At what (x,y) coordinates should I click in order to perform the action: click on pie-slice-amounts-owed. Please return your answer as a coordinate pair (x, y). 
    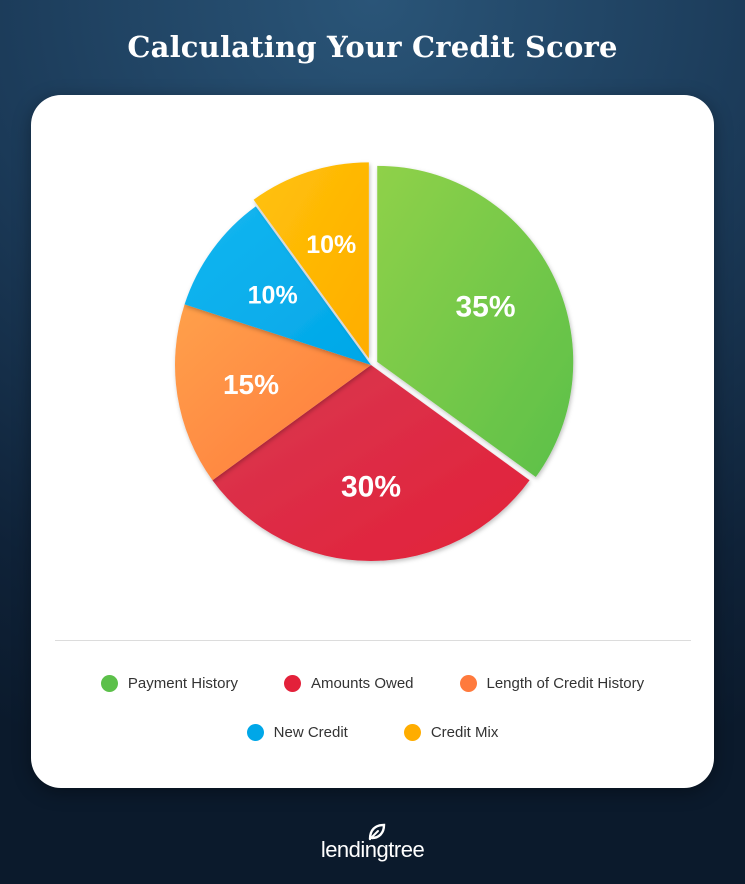
    Looking at the image, I should click on (371, 463).